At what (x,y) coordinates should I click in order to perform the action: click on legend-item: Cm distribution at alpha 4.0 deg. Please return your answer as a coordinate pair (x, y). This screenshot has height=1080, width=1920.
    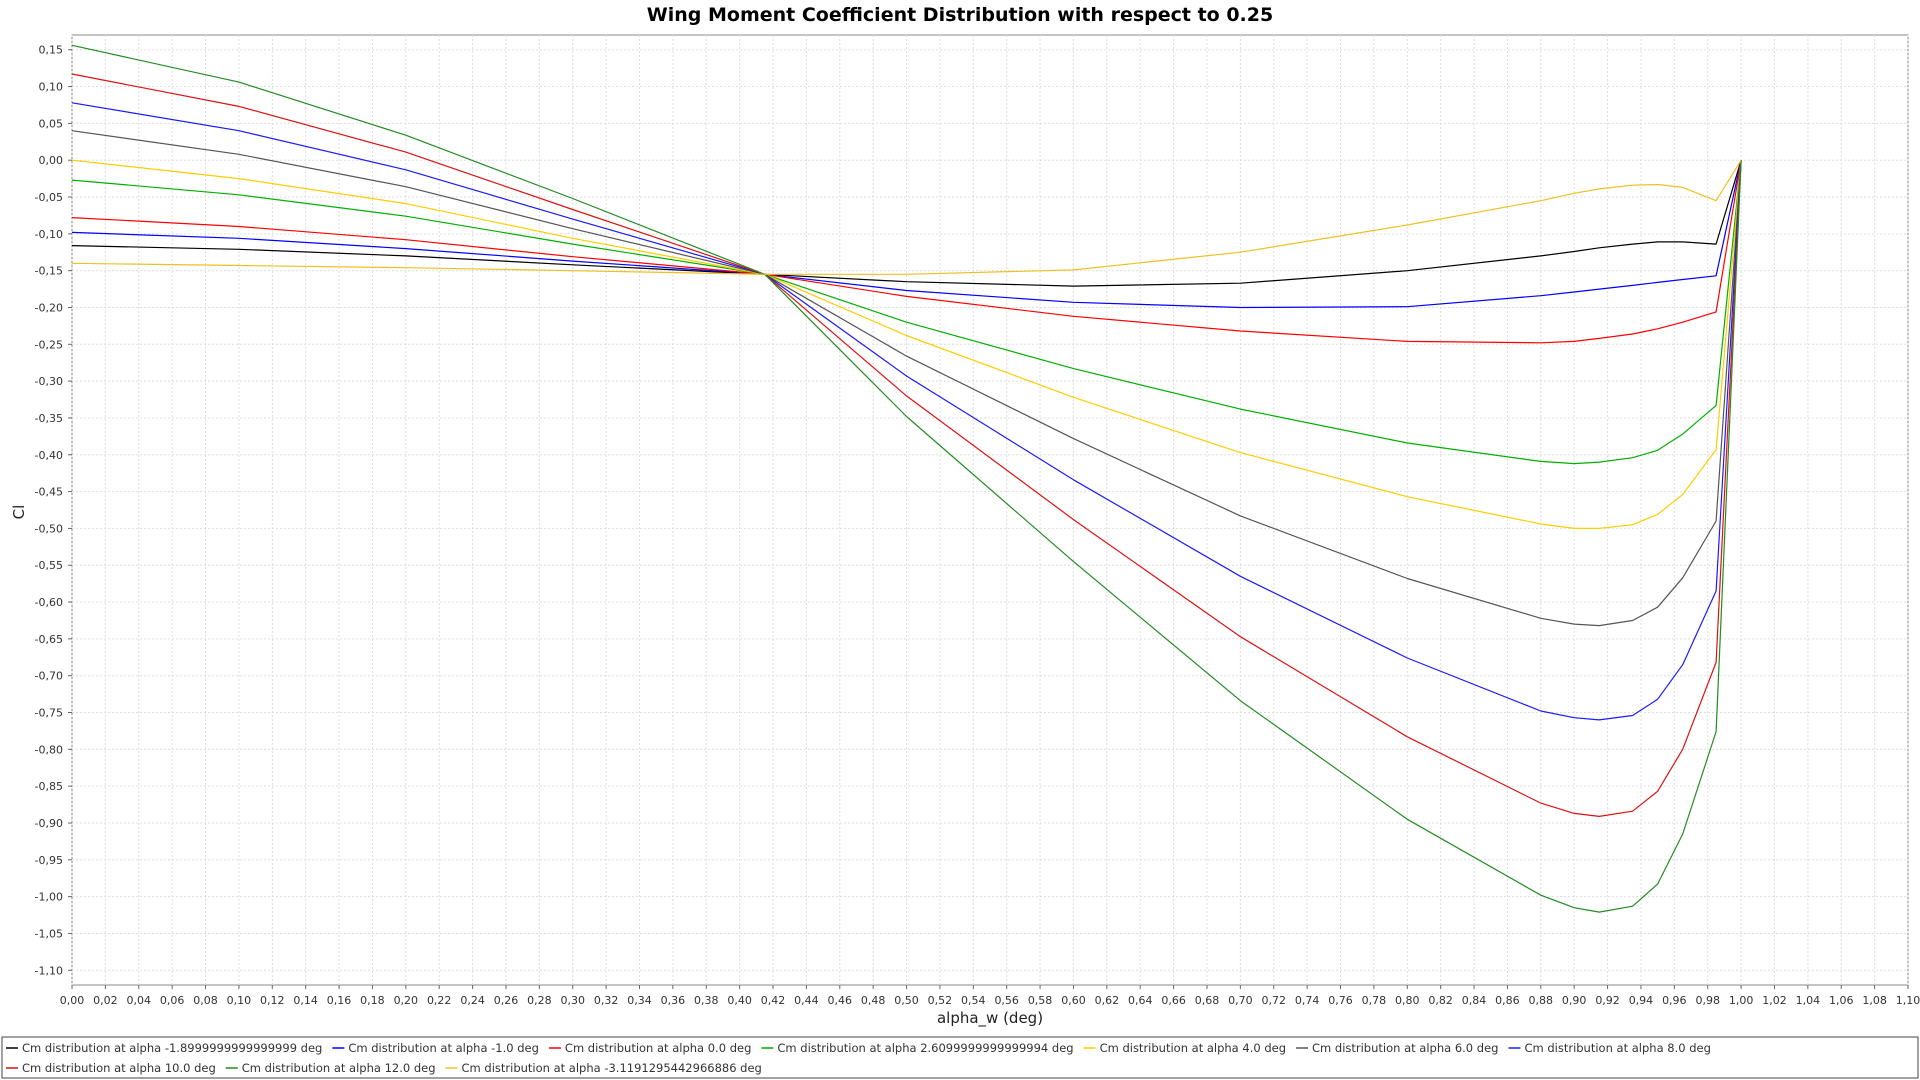
    Looking at the image, I should click on (1184, 1048).